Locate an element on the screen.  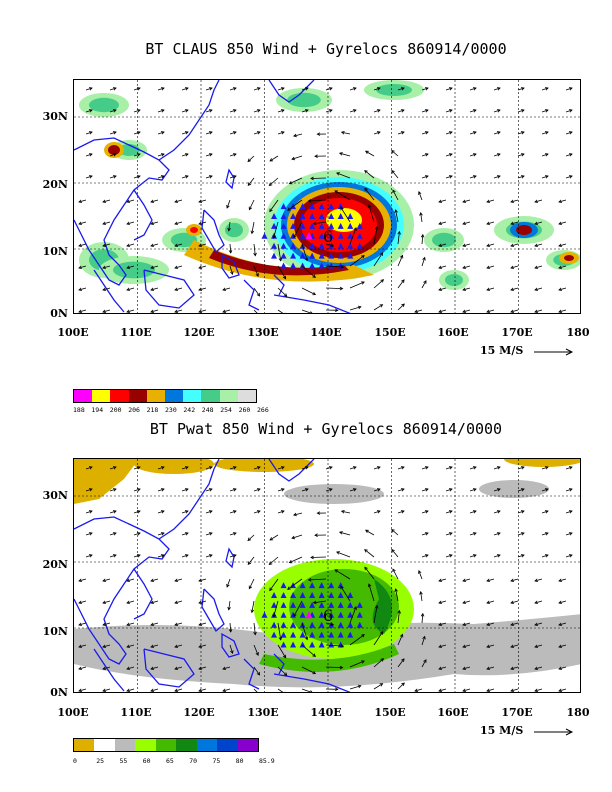
colorbar-tick-label: 60 is located at coordinates (146, 761).